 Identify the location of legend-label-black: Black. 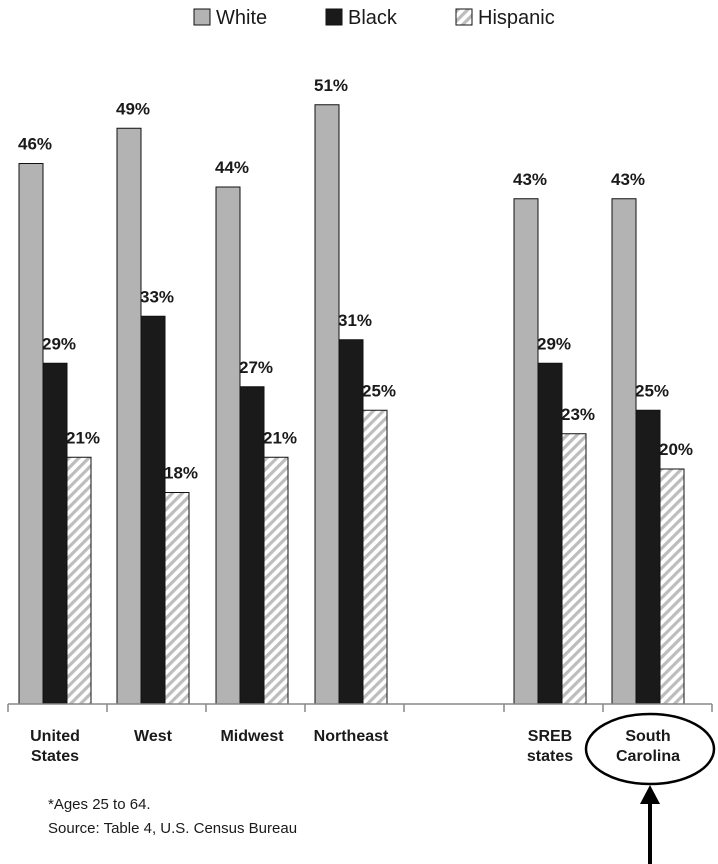
(373, 18).